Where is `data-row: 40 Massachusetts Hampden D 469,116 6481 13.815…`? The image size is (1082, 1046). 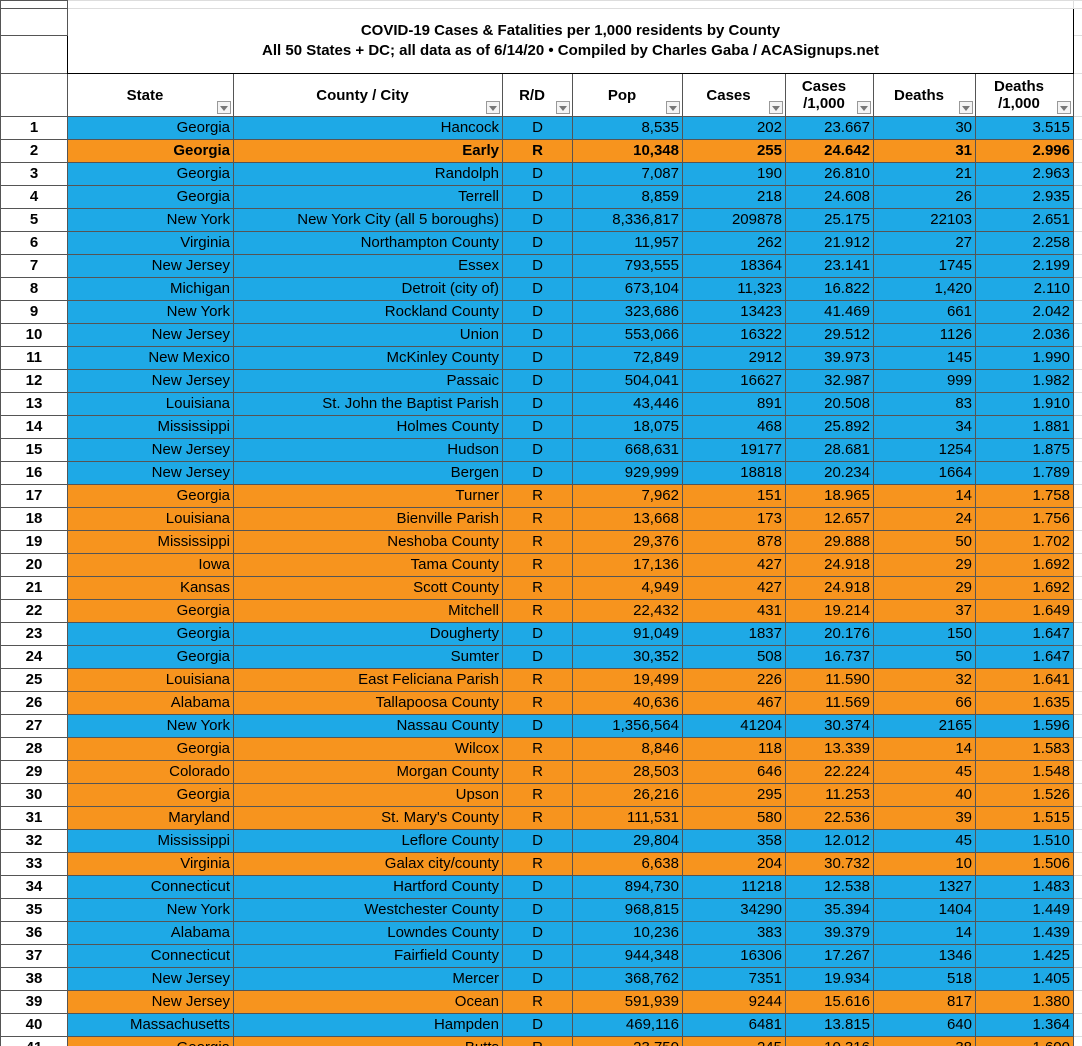 data-row: 40 Massachusetts Hampden D 469,116 6481 13.815… is located at coordinates (541, 1025).